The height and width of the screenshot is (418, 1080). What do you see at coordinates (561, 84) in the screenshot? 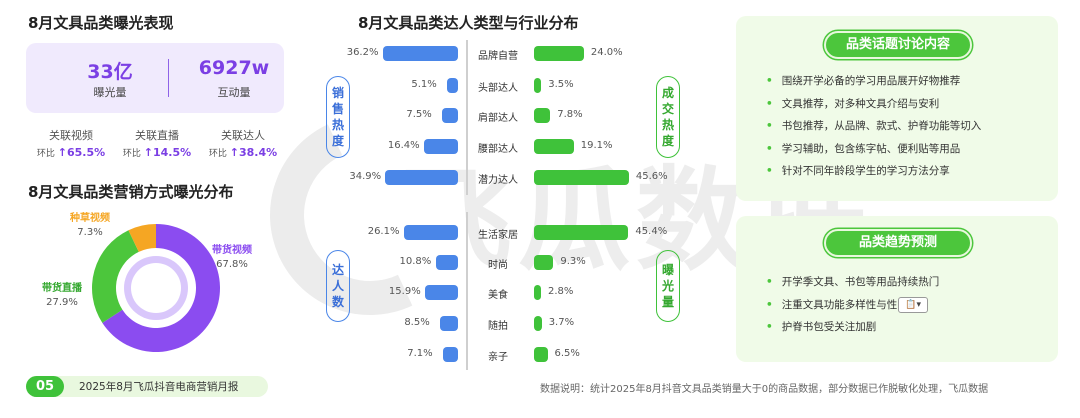
I see `bar-right-value: 3.5%` at bounding box center [561, 84].